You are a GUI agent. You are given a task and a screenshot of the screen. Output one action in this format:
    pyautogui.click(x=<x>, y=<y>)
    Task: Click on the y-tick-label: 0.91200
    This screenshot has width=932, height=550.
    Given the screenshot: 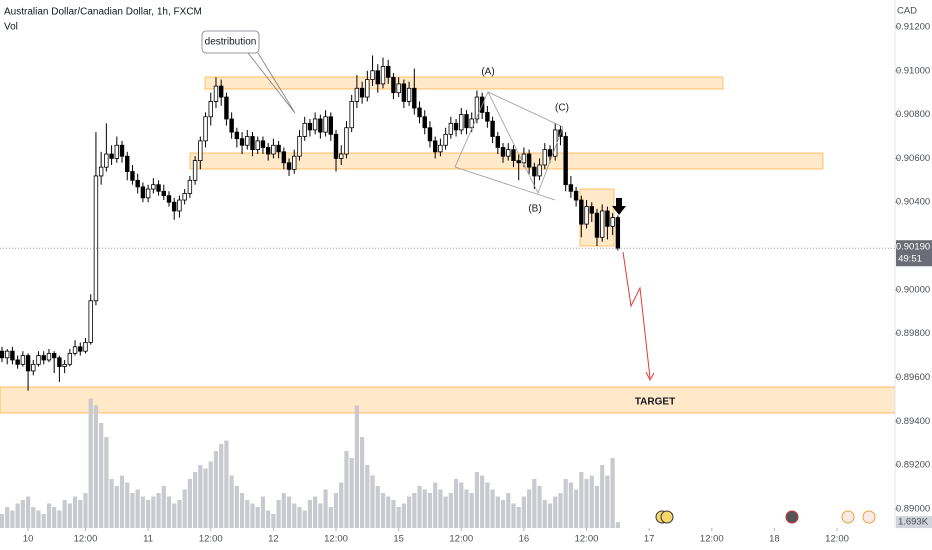 What is the action you would take?
    pyautogui.click(x=913, y=26)
    